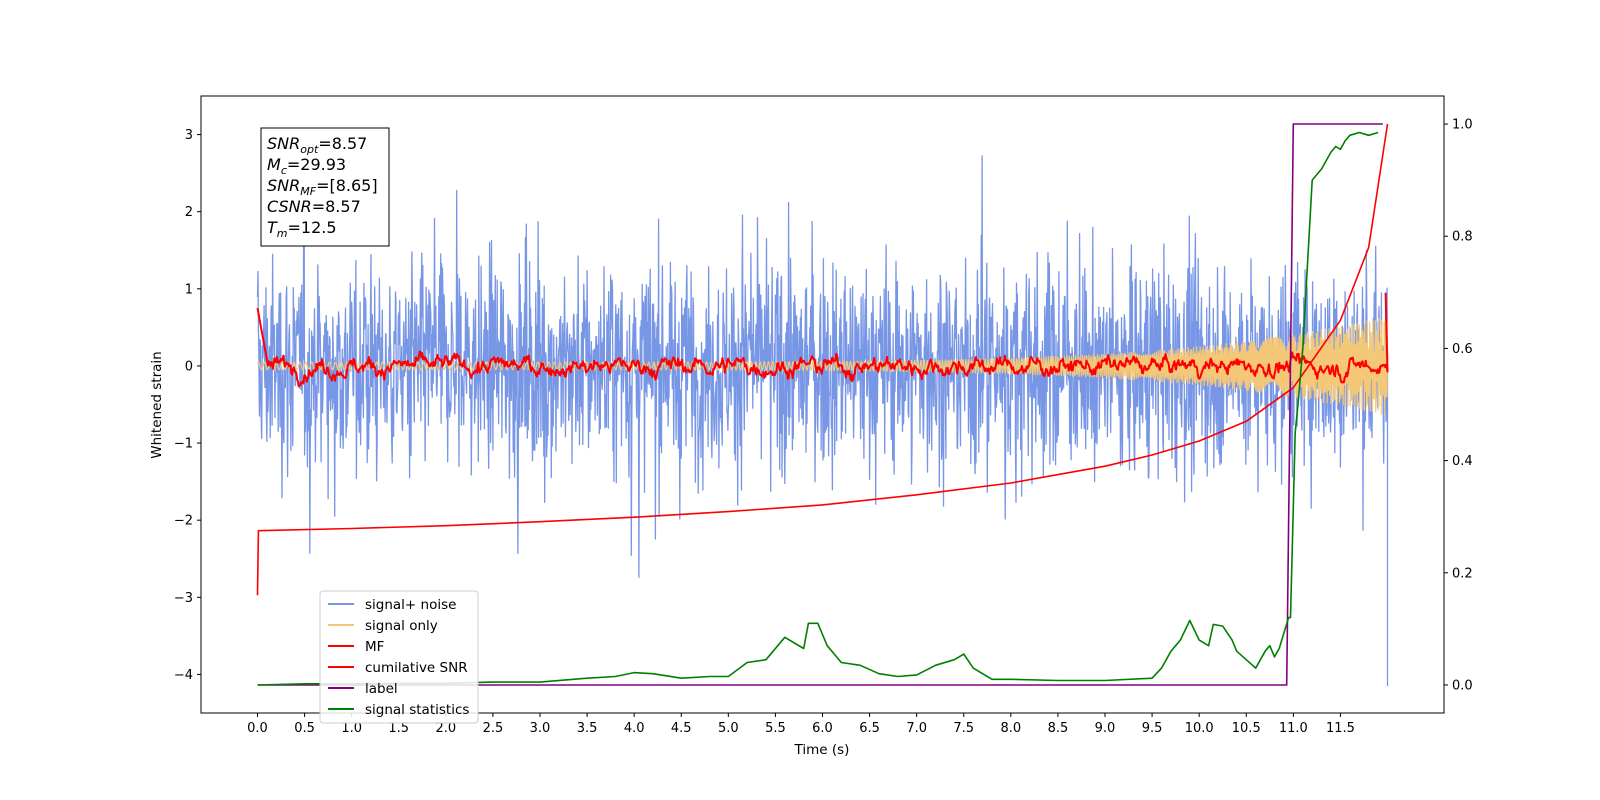 This screenshot has width=1600, height=800. I want to click on x-tick-label: 5.0, so click(728, 728).